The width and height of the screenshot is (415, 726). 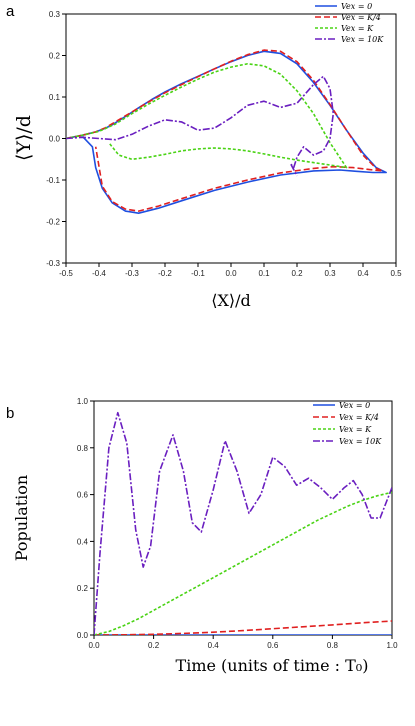 I want to click on panel-a-xlabel: ⟨X⟩/d, so click(x=231, y=300).